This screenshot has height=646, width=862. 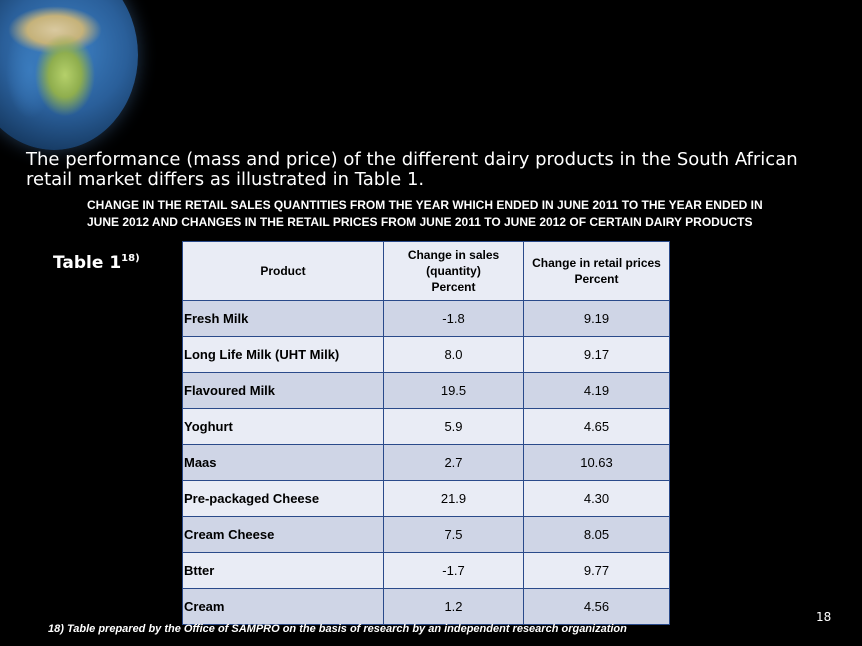 What do you see at coordinates (596, 570) in the screenshot?
I see `price-change-cell: 9.77` at bounding box center [596, 570].